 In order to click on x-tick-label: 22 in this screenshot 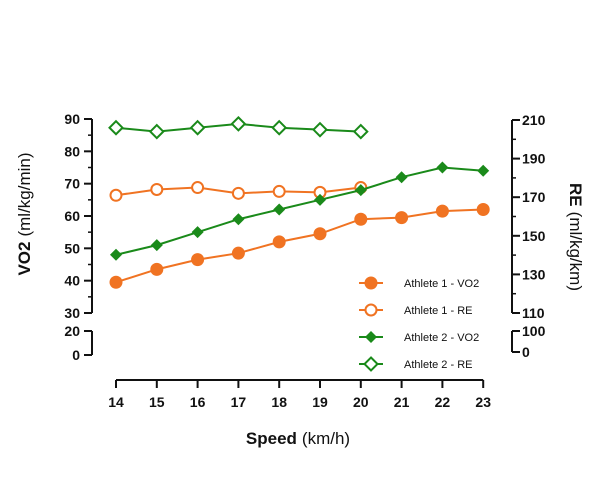, I will do `click(443, 402)`.